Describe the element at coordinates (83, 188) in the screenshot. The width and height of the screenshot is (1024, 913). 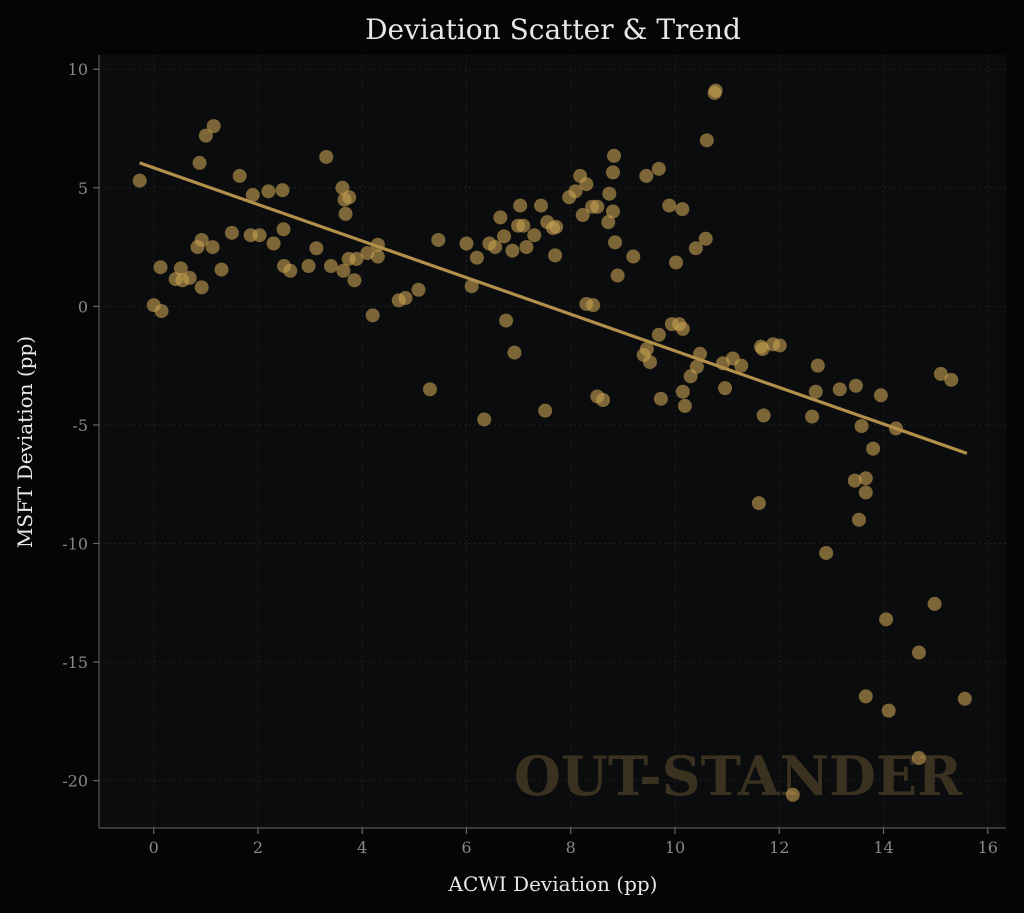
I see `y-tick-label: 5` at that location.